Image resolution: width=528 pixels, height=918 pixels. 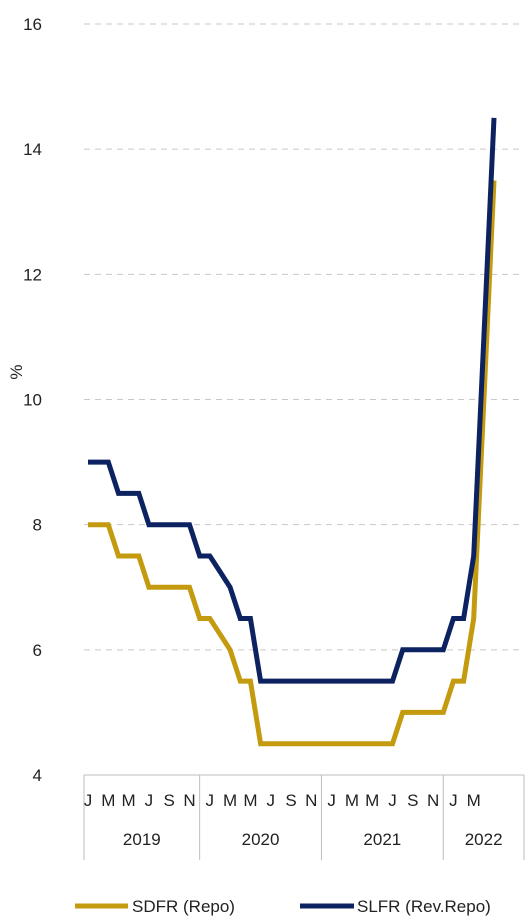 What do you see at coordinates (37, 525) in the screenshot?
I see `y-tick-label: 8` at bounding box center [37, 525].